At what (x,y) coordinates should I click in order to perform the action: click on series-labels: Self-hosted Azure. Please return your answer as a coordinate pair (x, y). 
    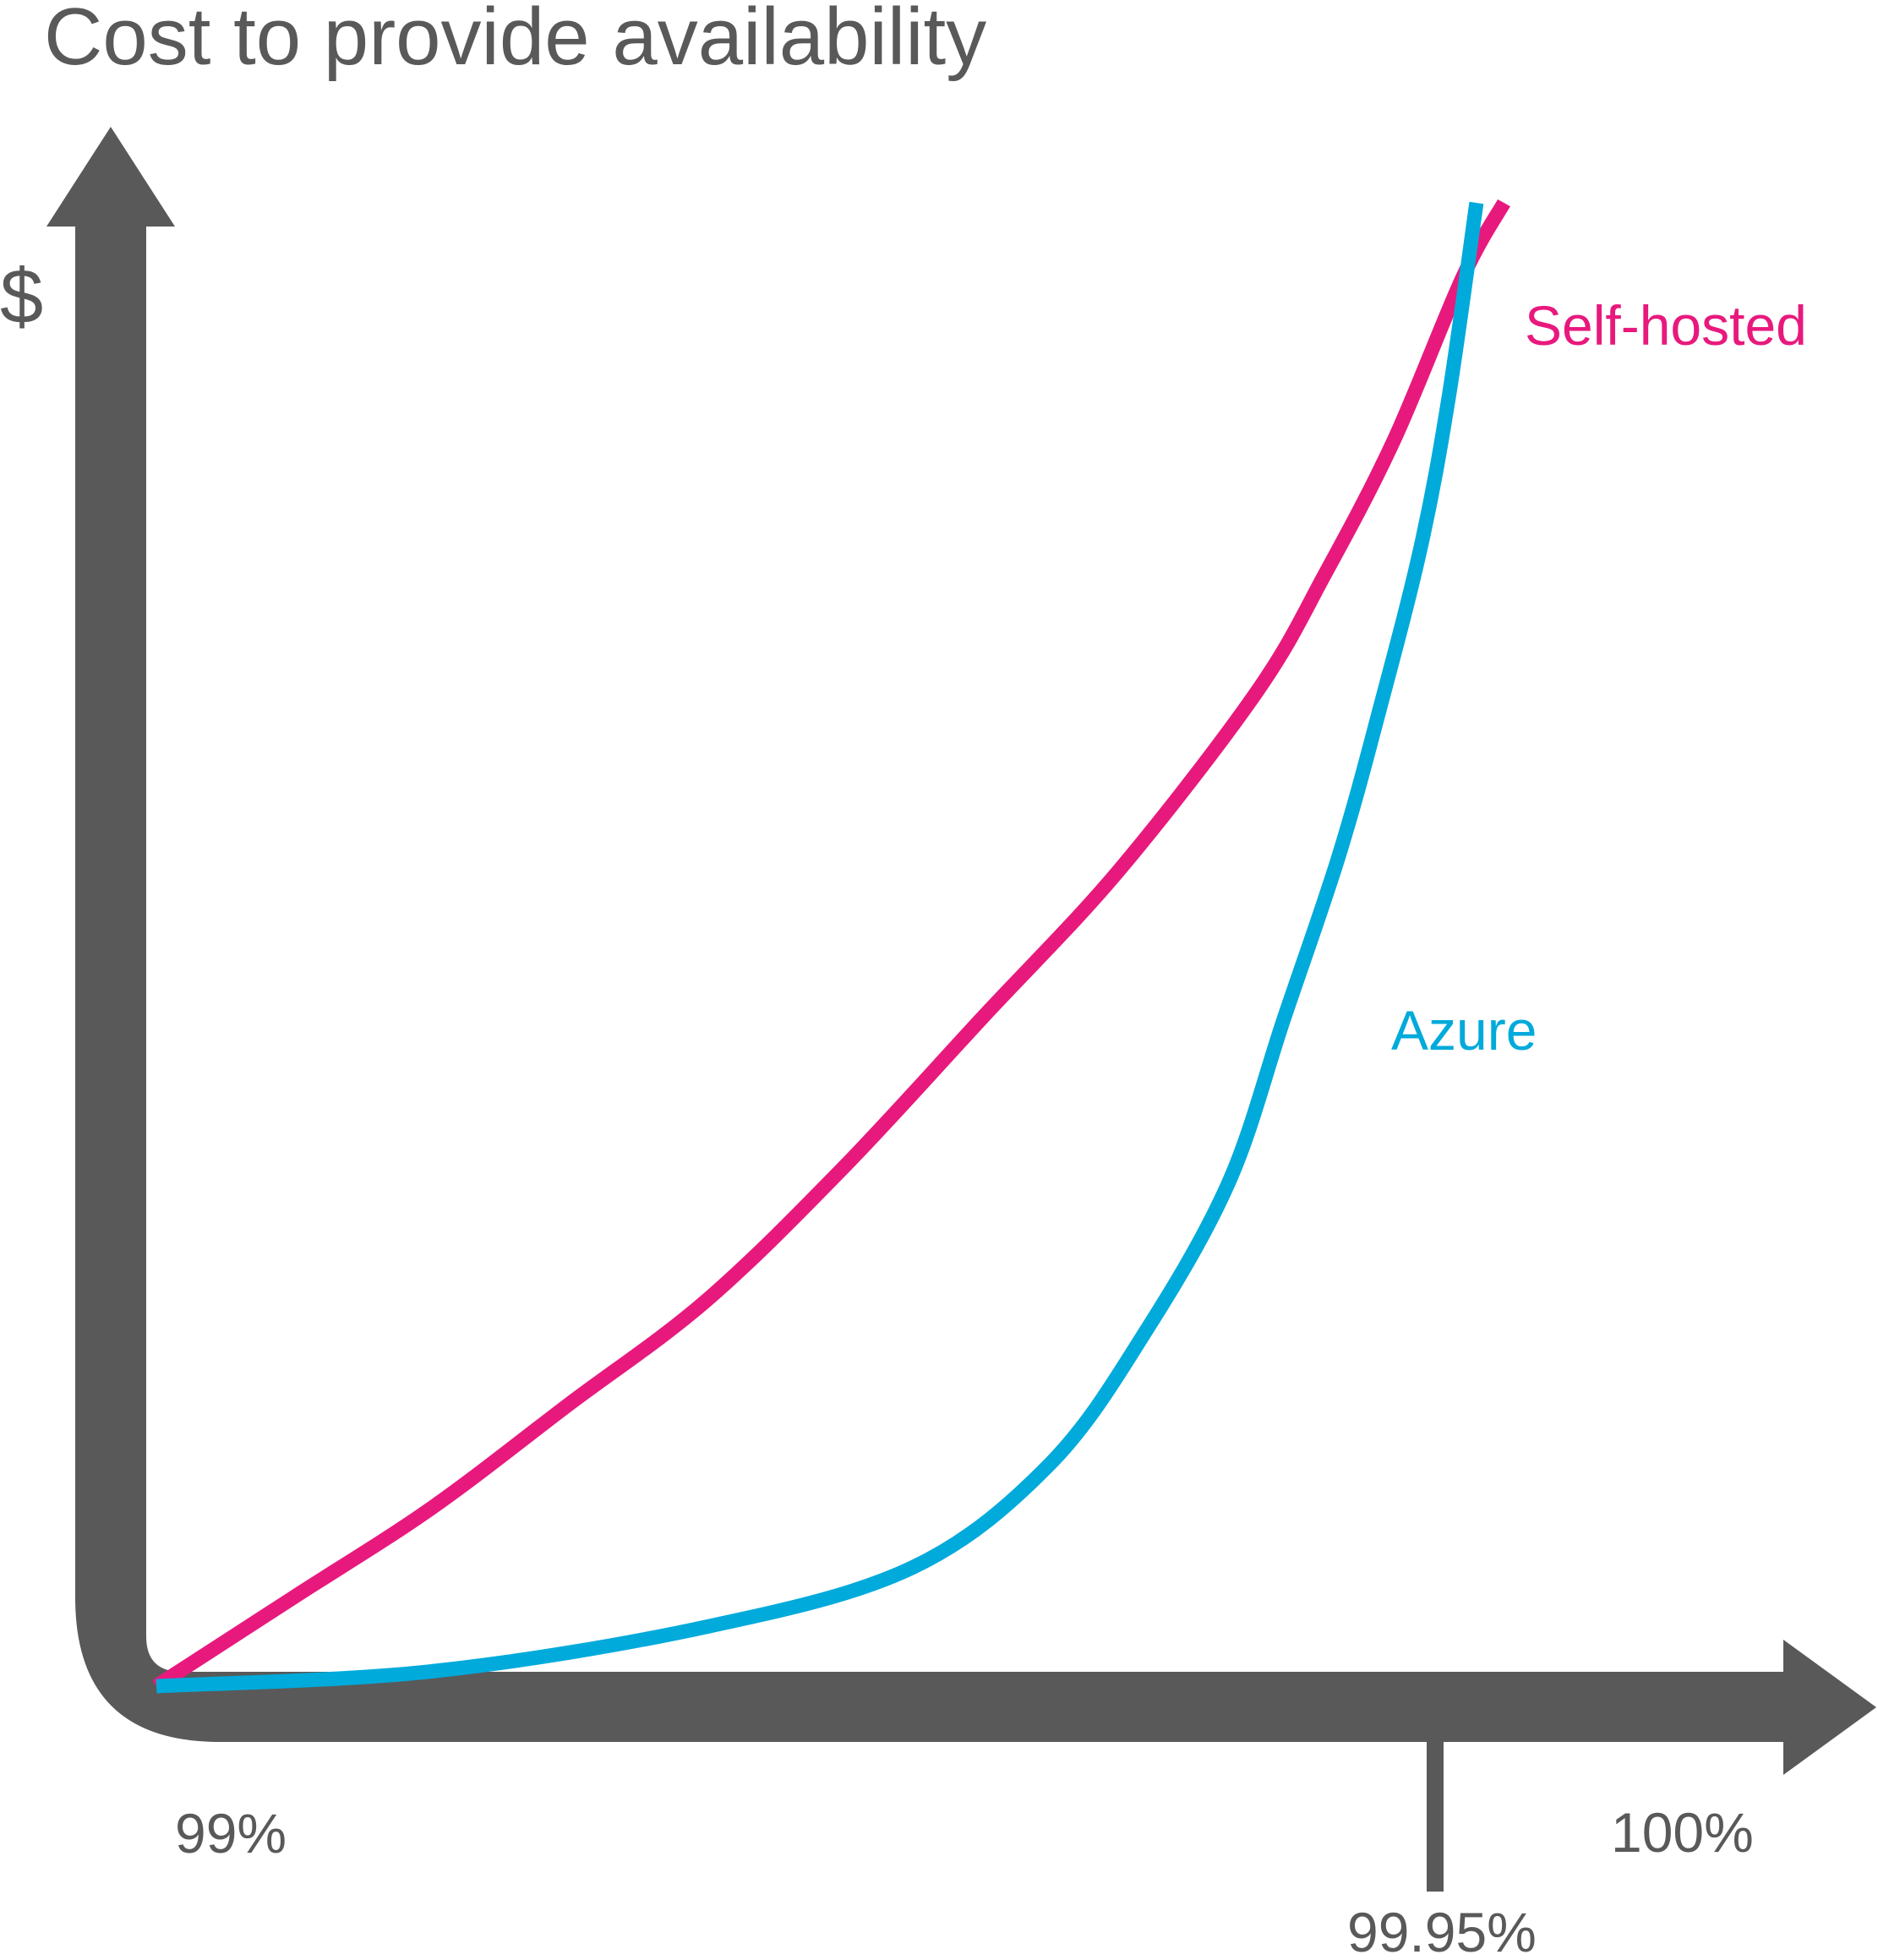
    Looking at the image, I should click on (1599, 678).